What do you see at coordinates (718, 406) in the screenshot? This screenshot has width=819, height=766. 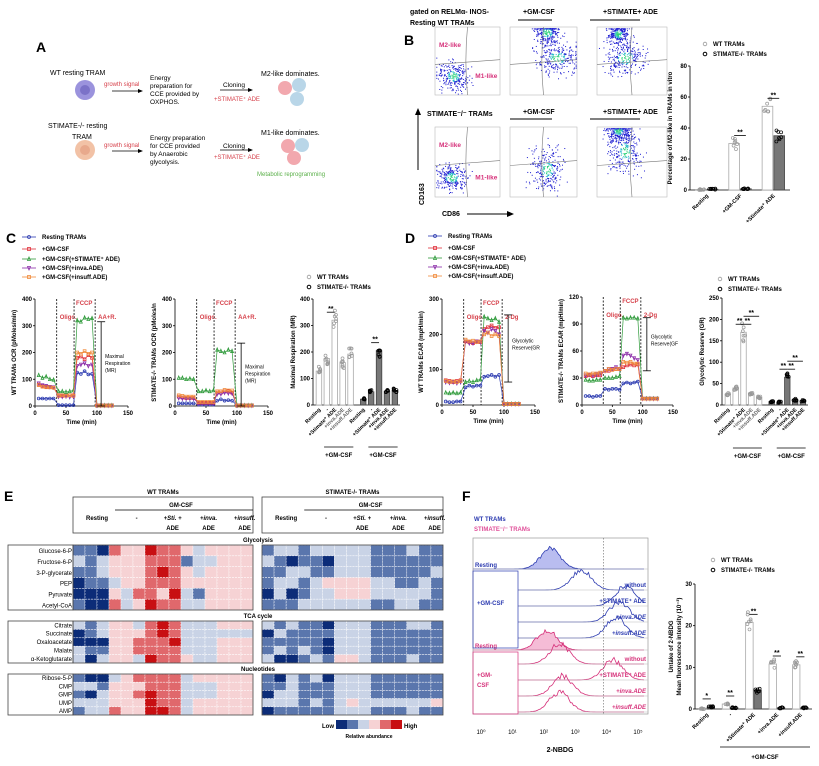 I see `y-tick-label: 0` at bounding box center [718, 406].